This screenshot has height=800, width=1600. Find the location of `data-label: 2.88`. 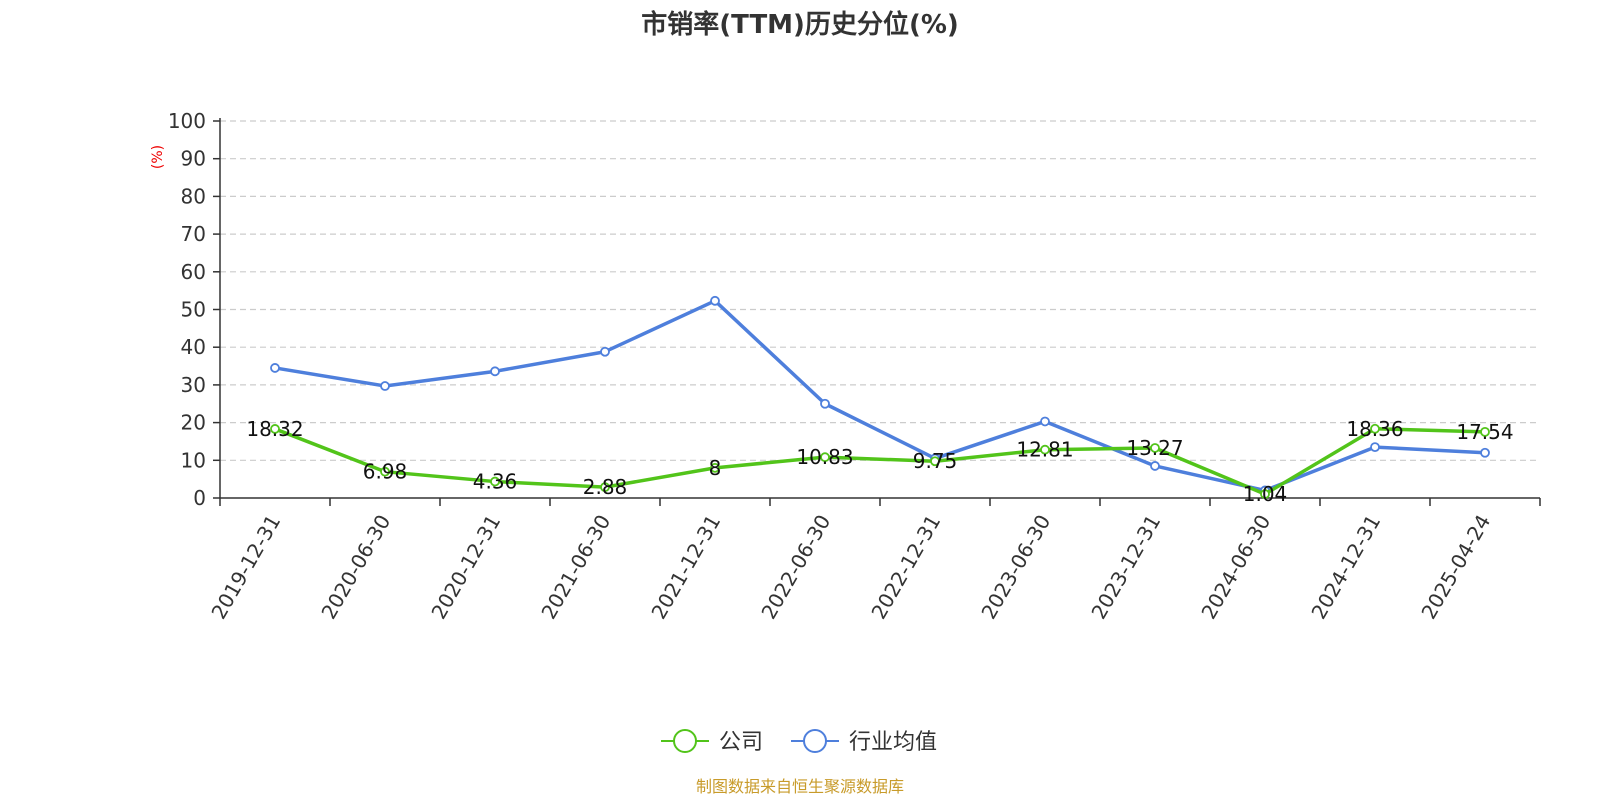

data-label: 2.88 is located at coordinates (605, 487).